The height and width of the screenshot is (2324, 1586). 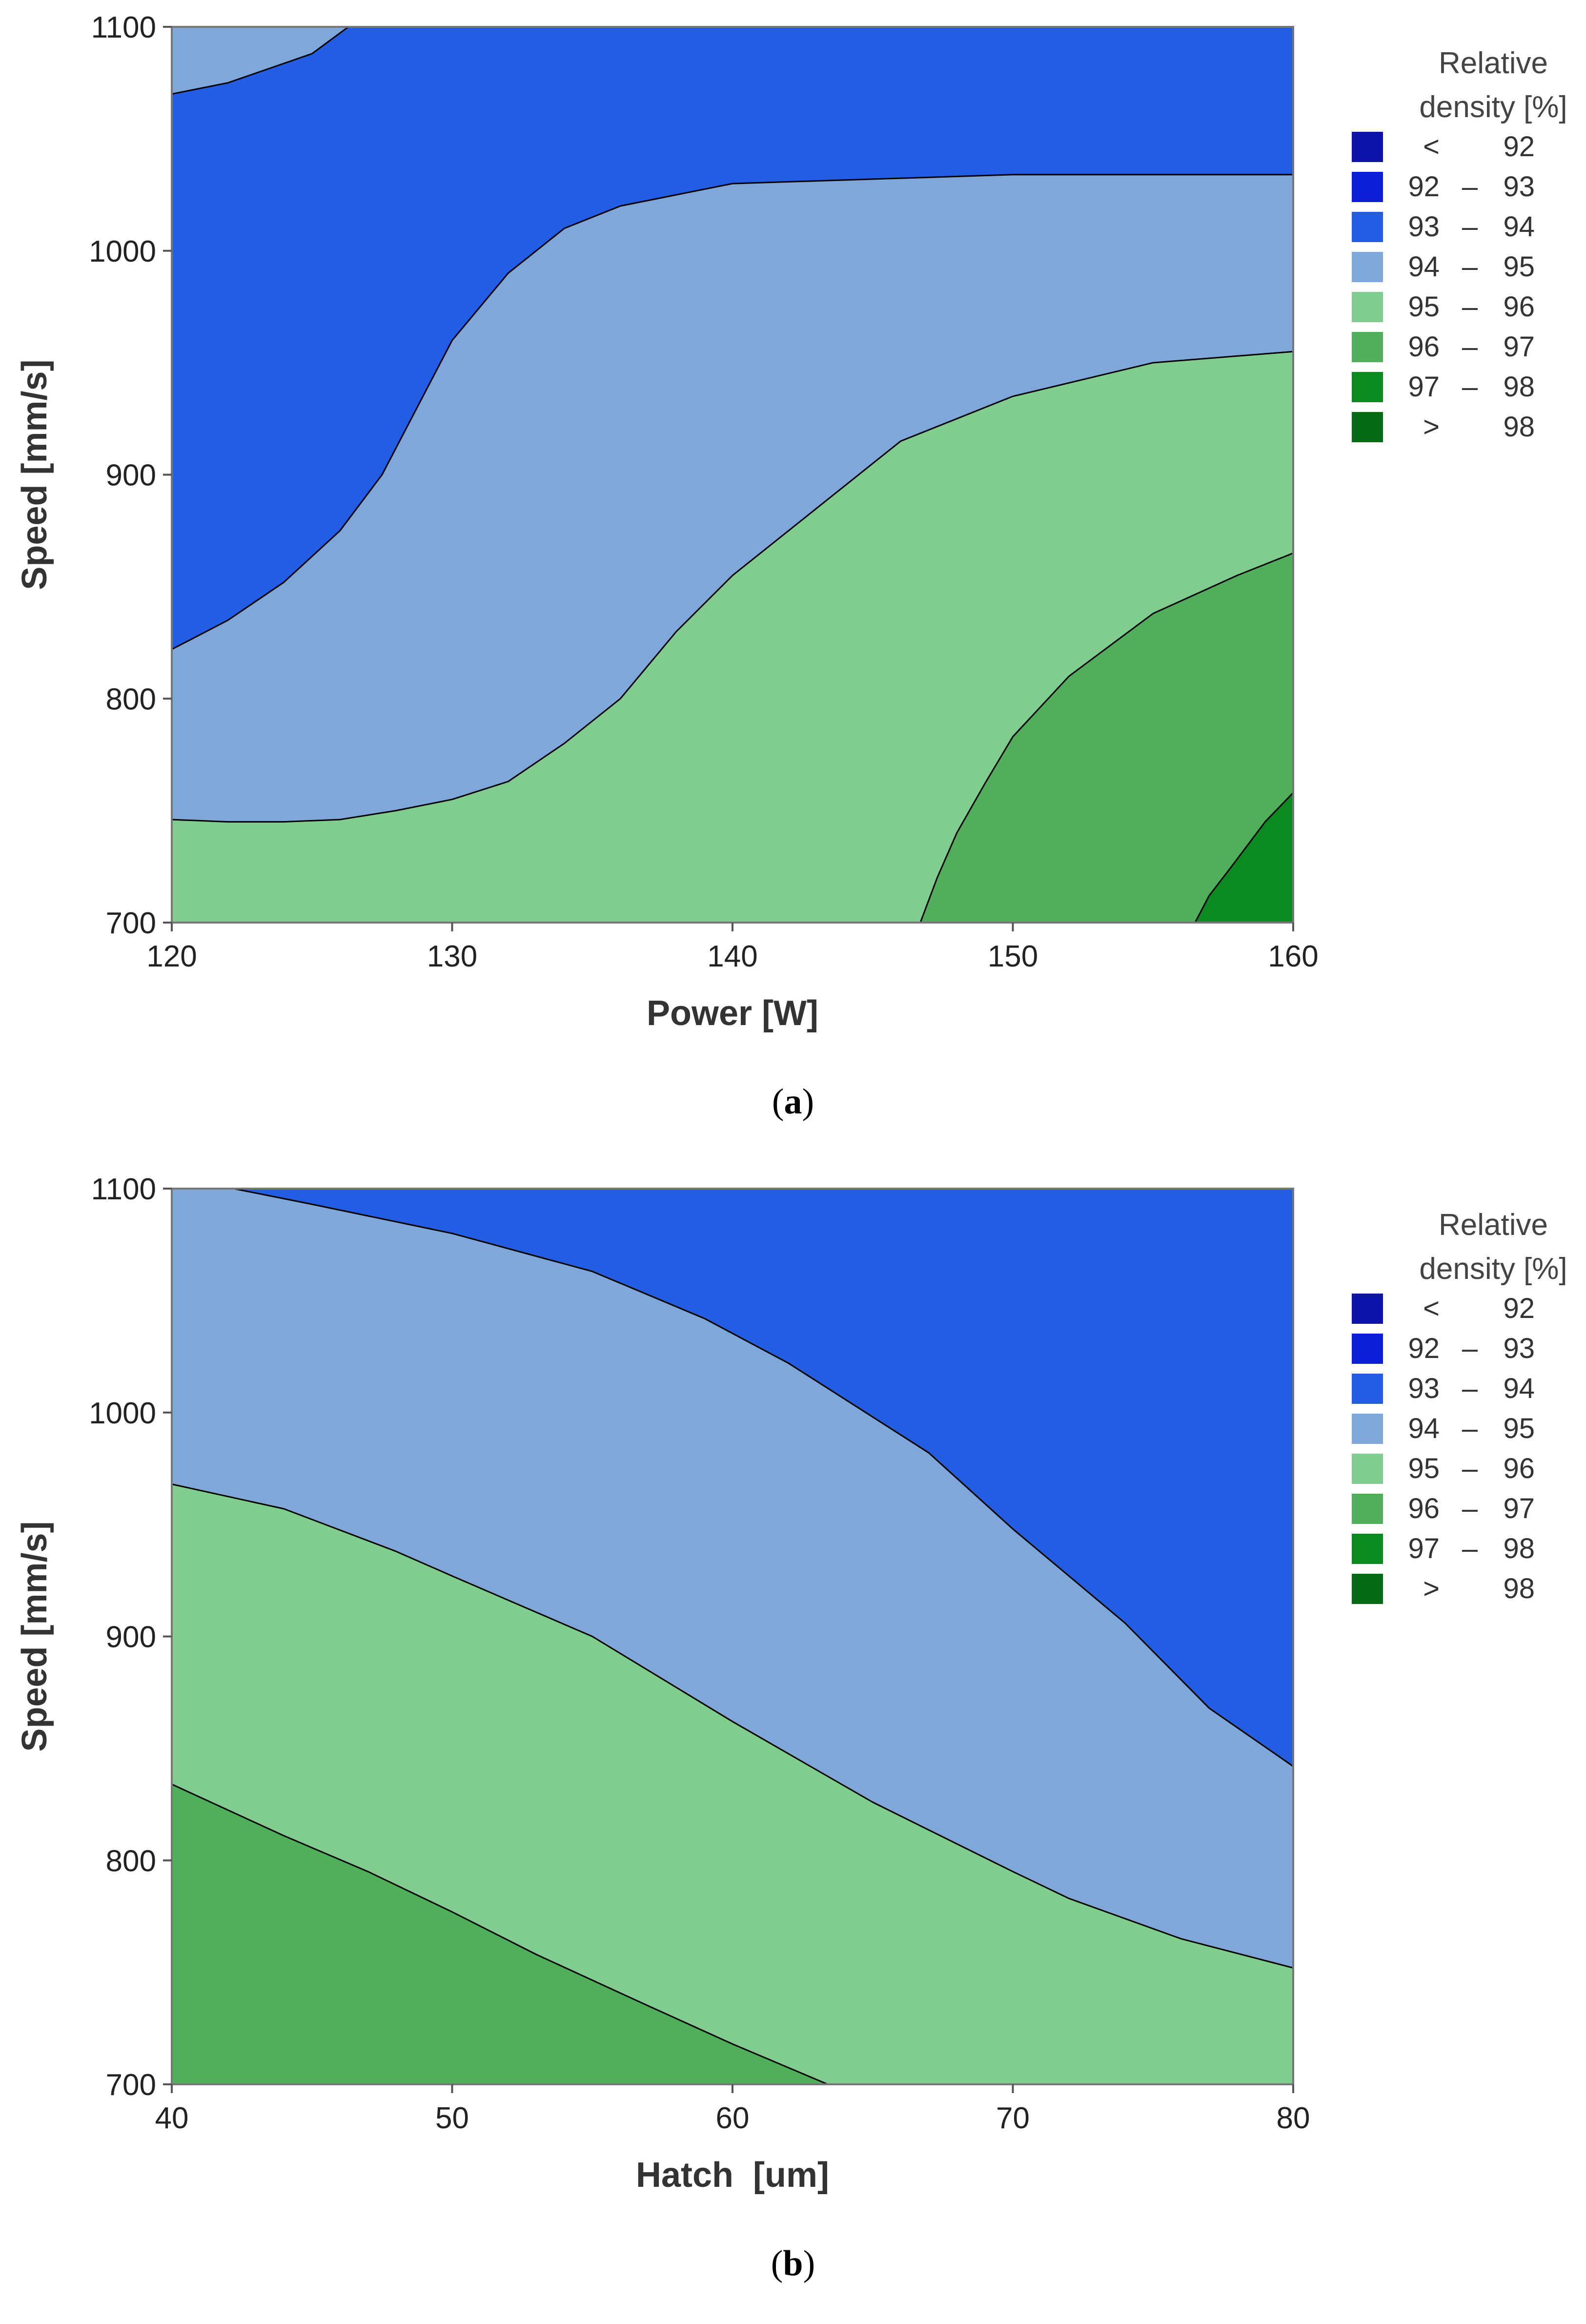 What do you see at coordinates (1013, 2118) in the screenshot?
I see `x-tick-label: 70` at bounding box center [1013, 2118].